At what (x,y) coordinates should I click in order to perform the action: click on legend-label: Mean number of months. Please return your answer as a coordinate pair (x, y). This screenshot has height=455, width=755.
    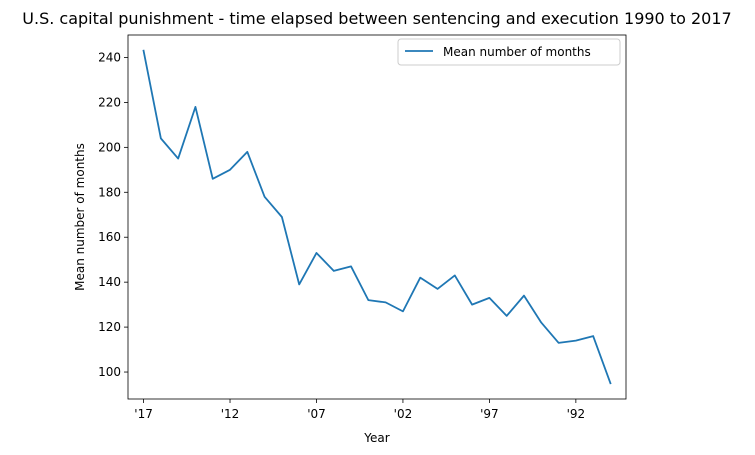
    Looking at the image, I should click on (517, 52).